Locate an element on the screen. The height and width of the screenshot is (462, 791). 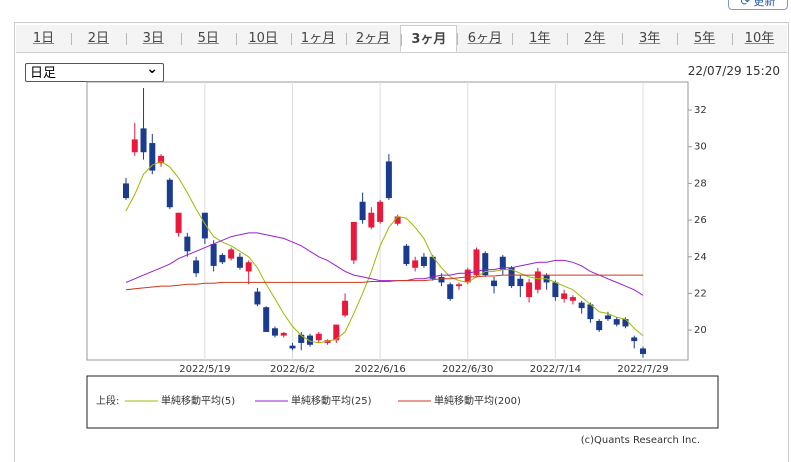
update-label: 更新 is located at coordinates (764, 4).